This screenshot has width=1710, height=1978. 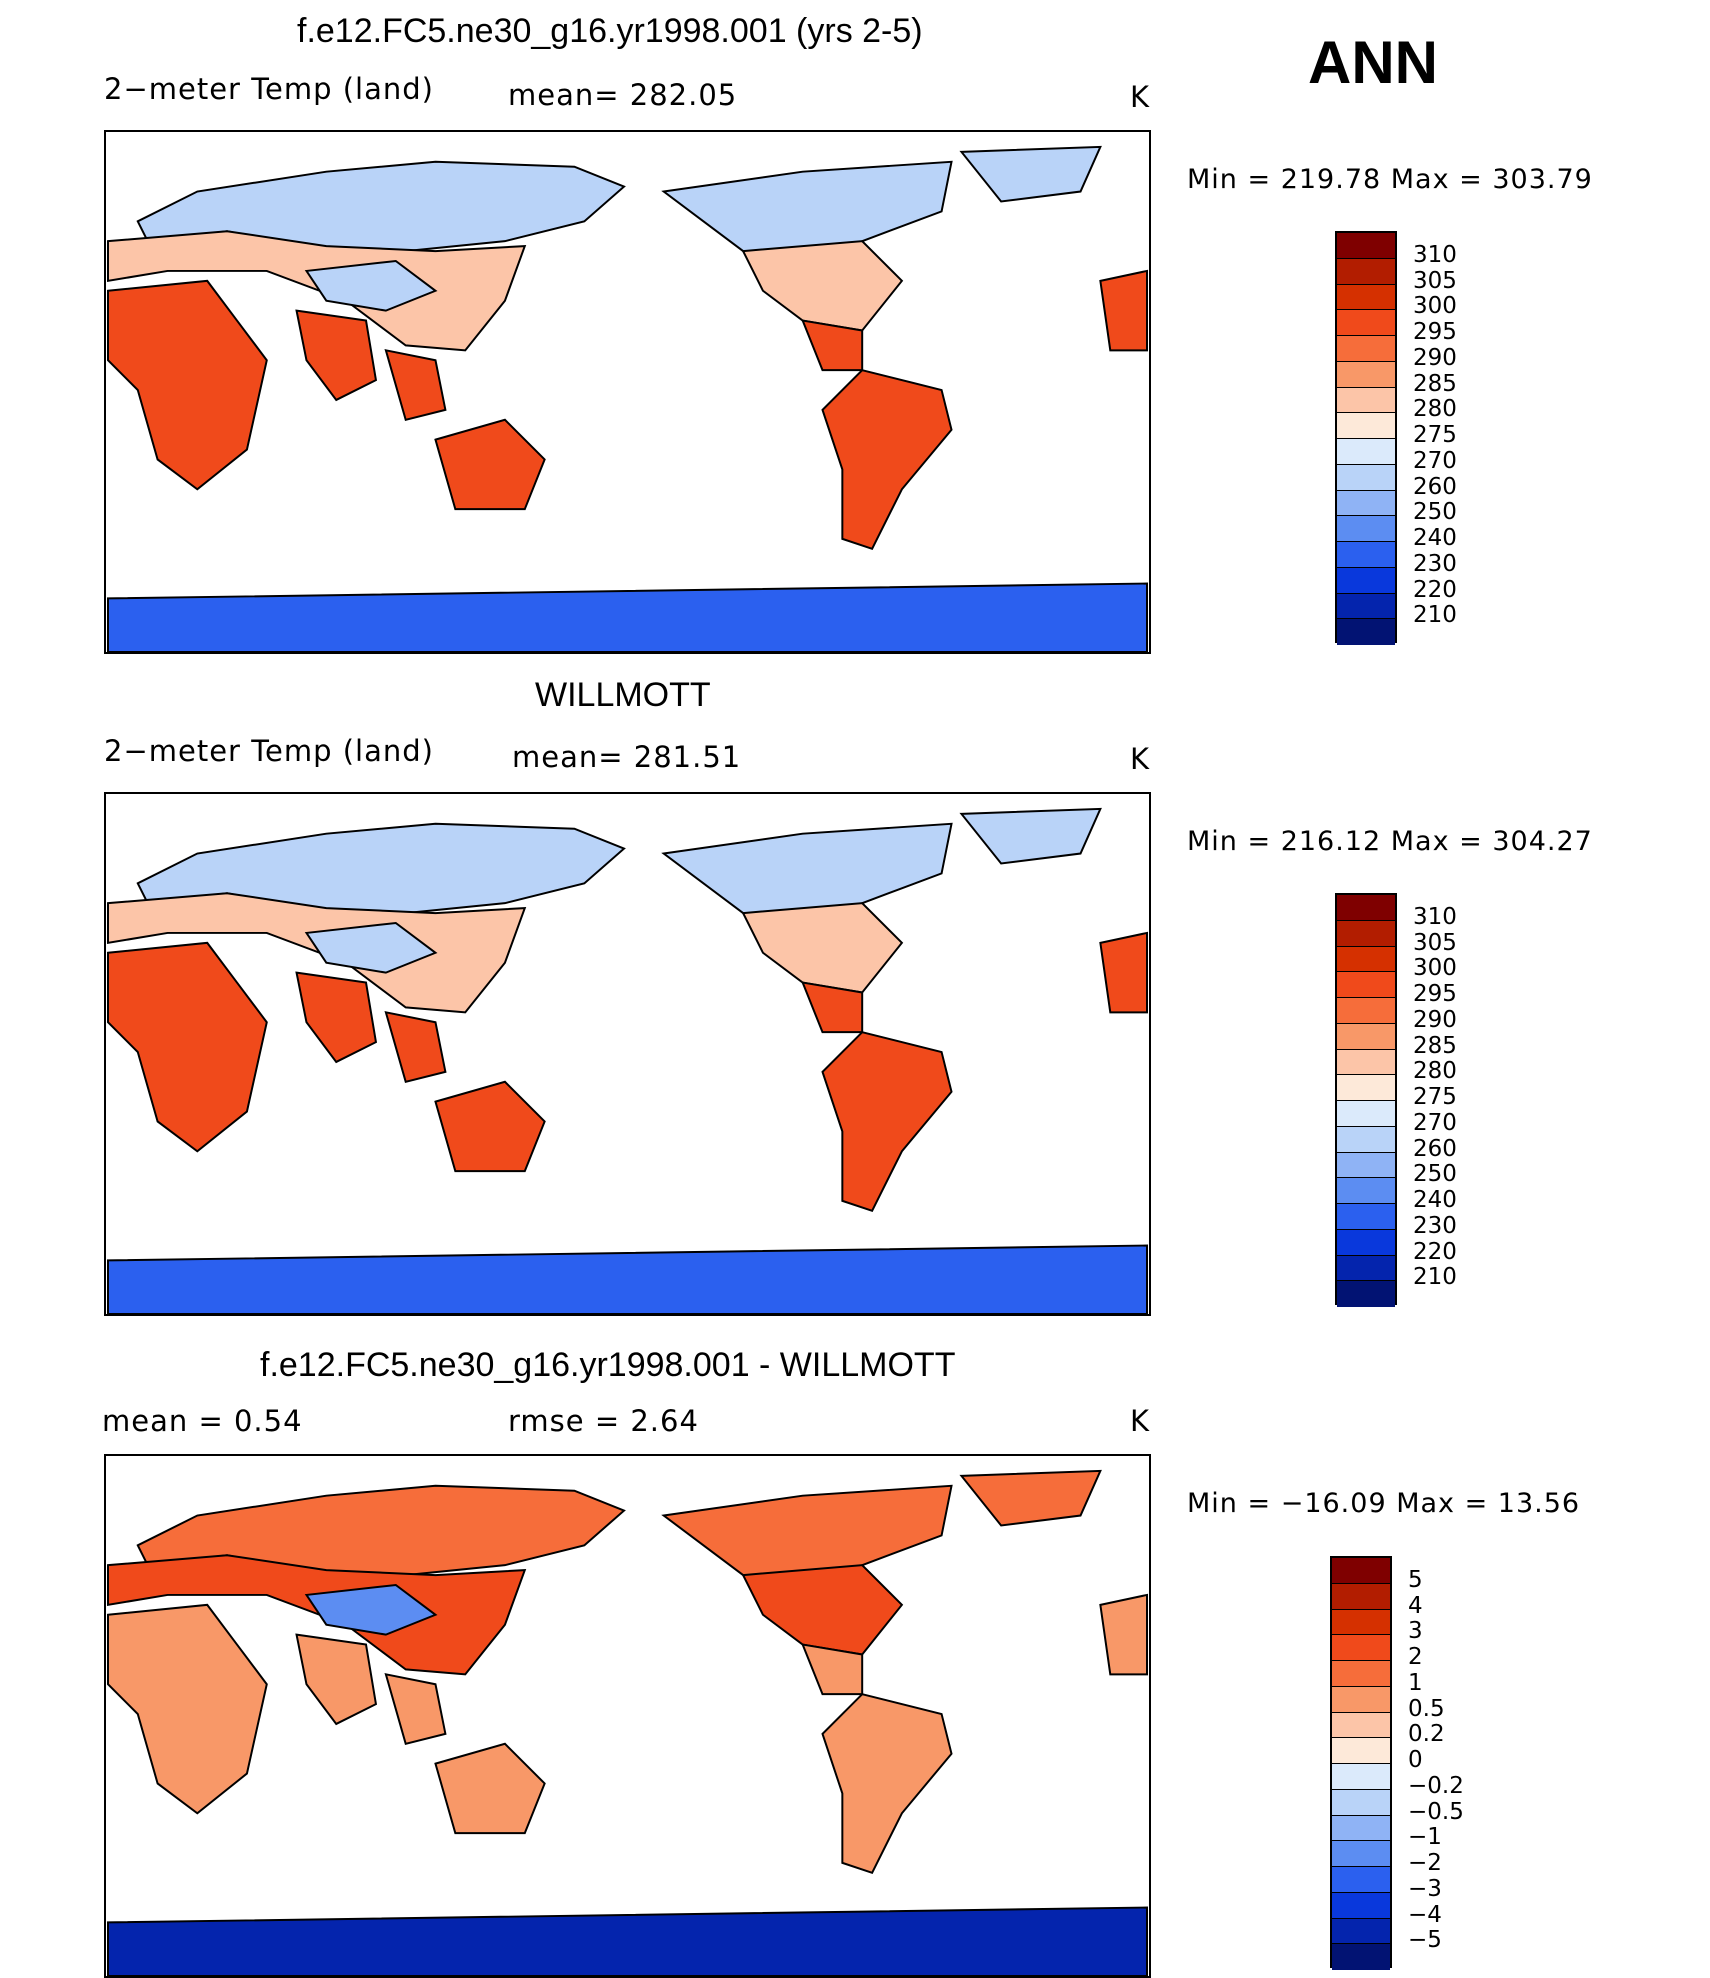 I want to click on panel3-title: f.e12.FC5.ne30_g16.yr1998.001 - WILLMOTT, so click(x=608, y=1365).